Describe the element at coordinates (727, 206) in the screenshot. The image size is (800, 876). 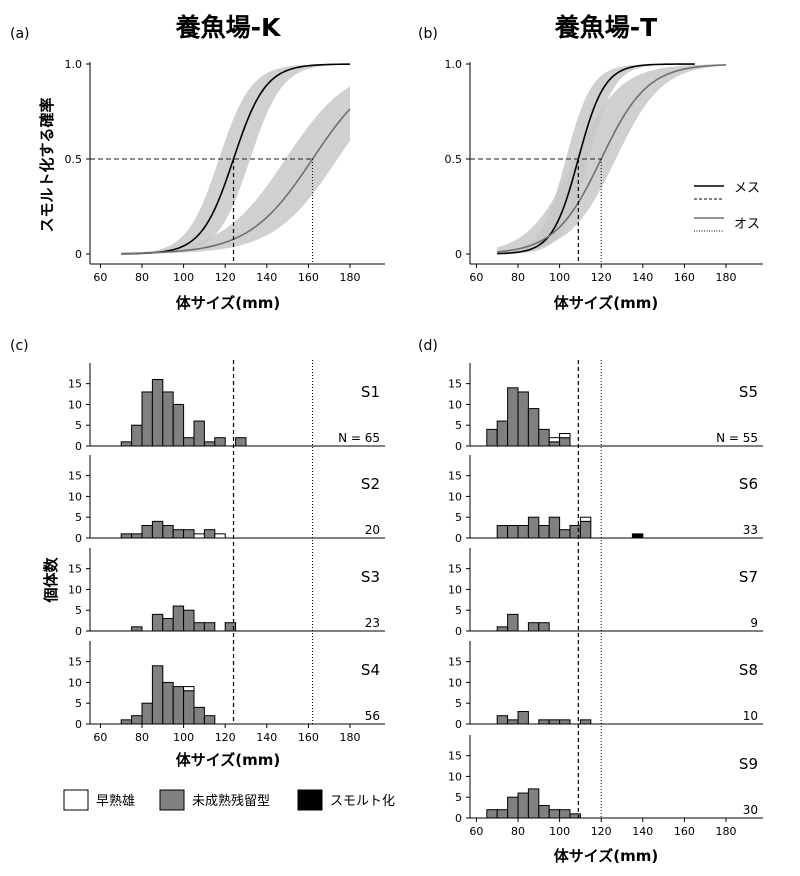
I see `line-legend: メス オス` at that location.